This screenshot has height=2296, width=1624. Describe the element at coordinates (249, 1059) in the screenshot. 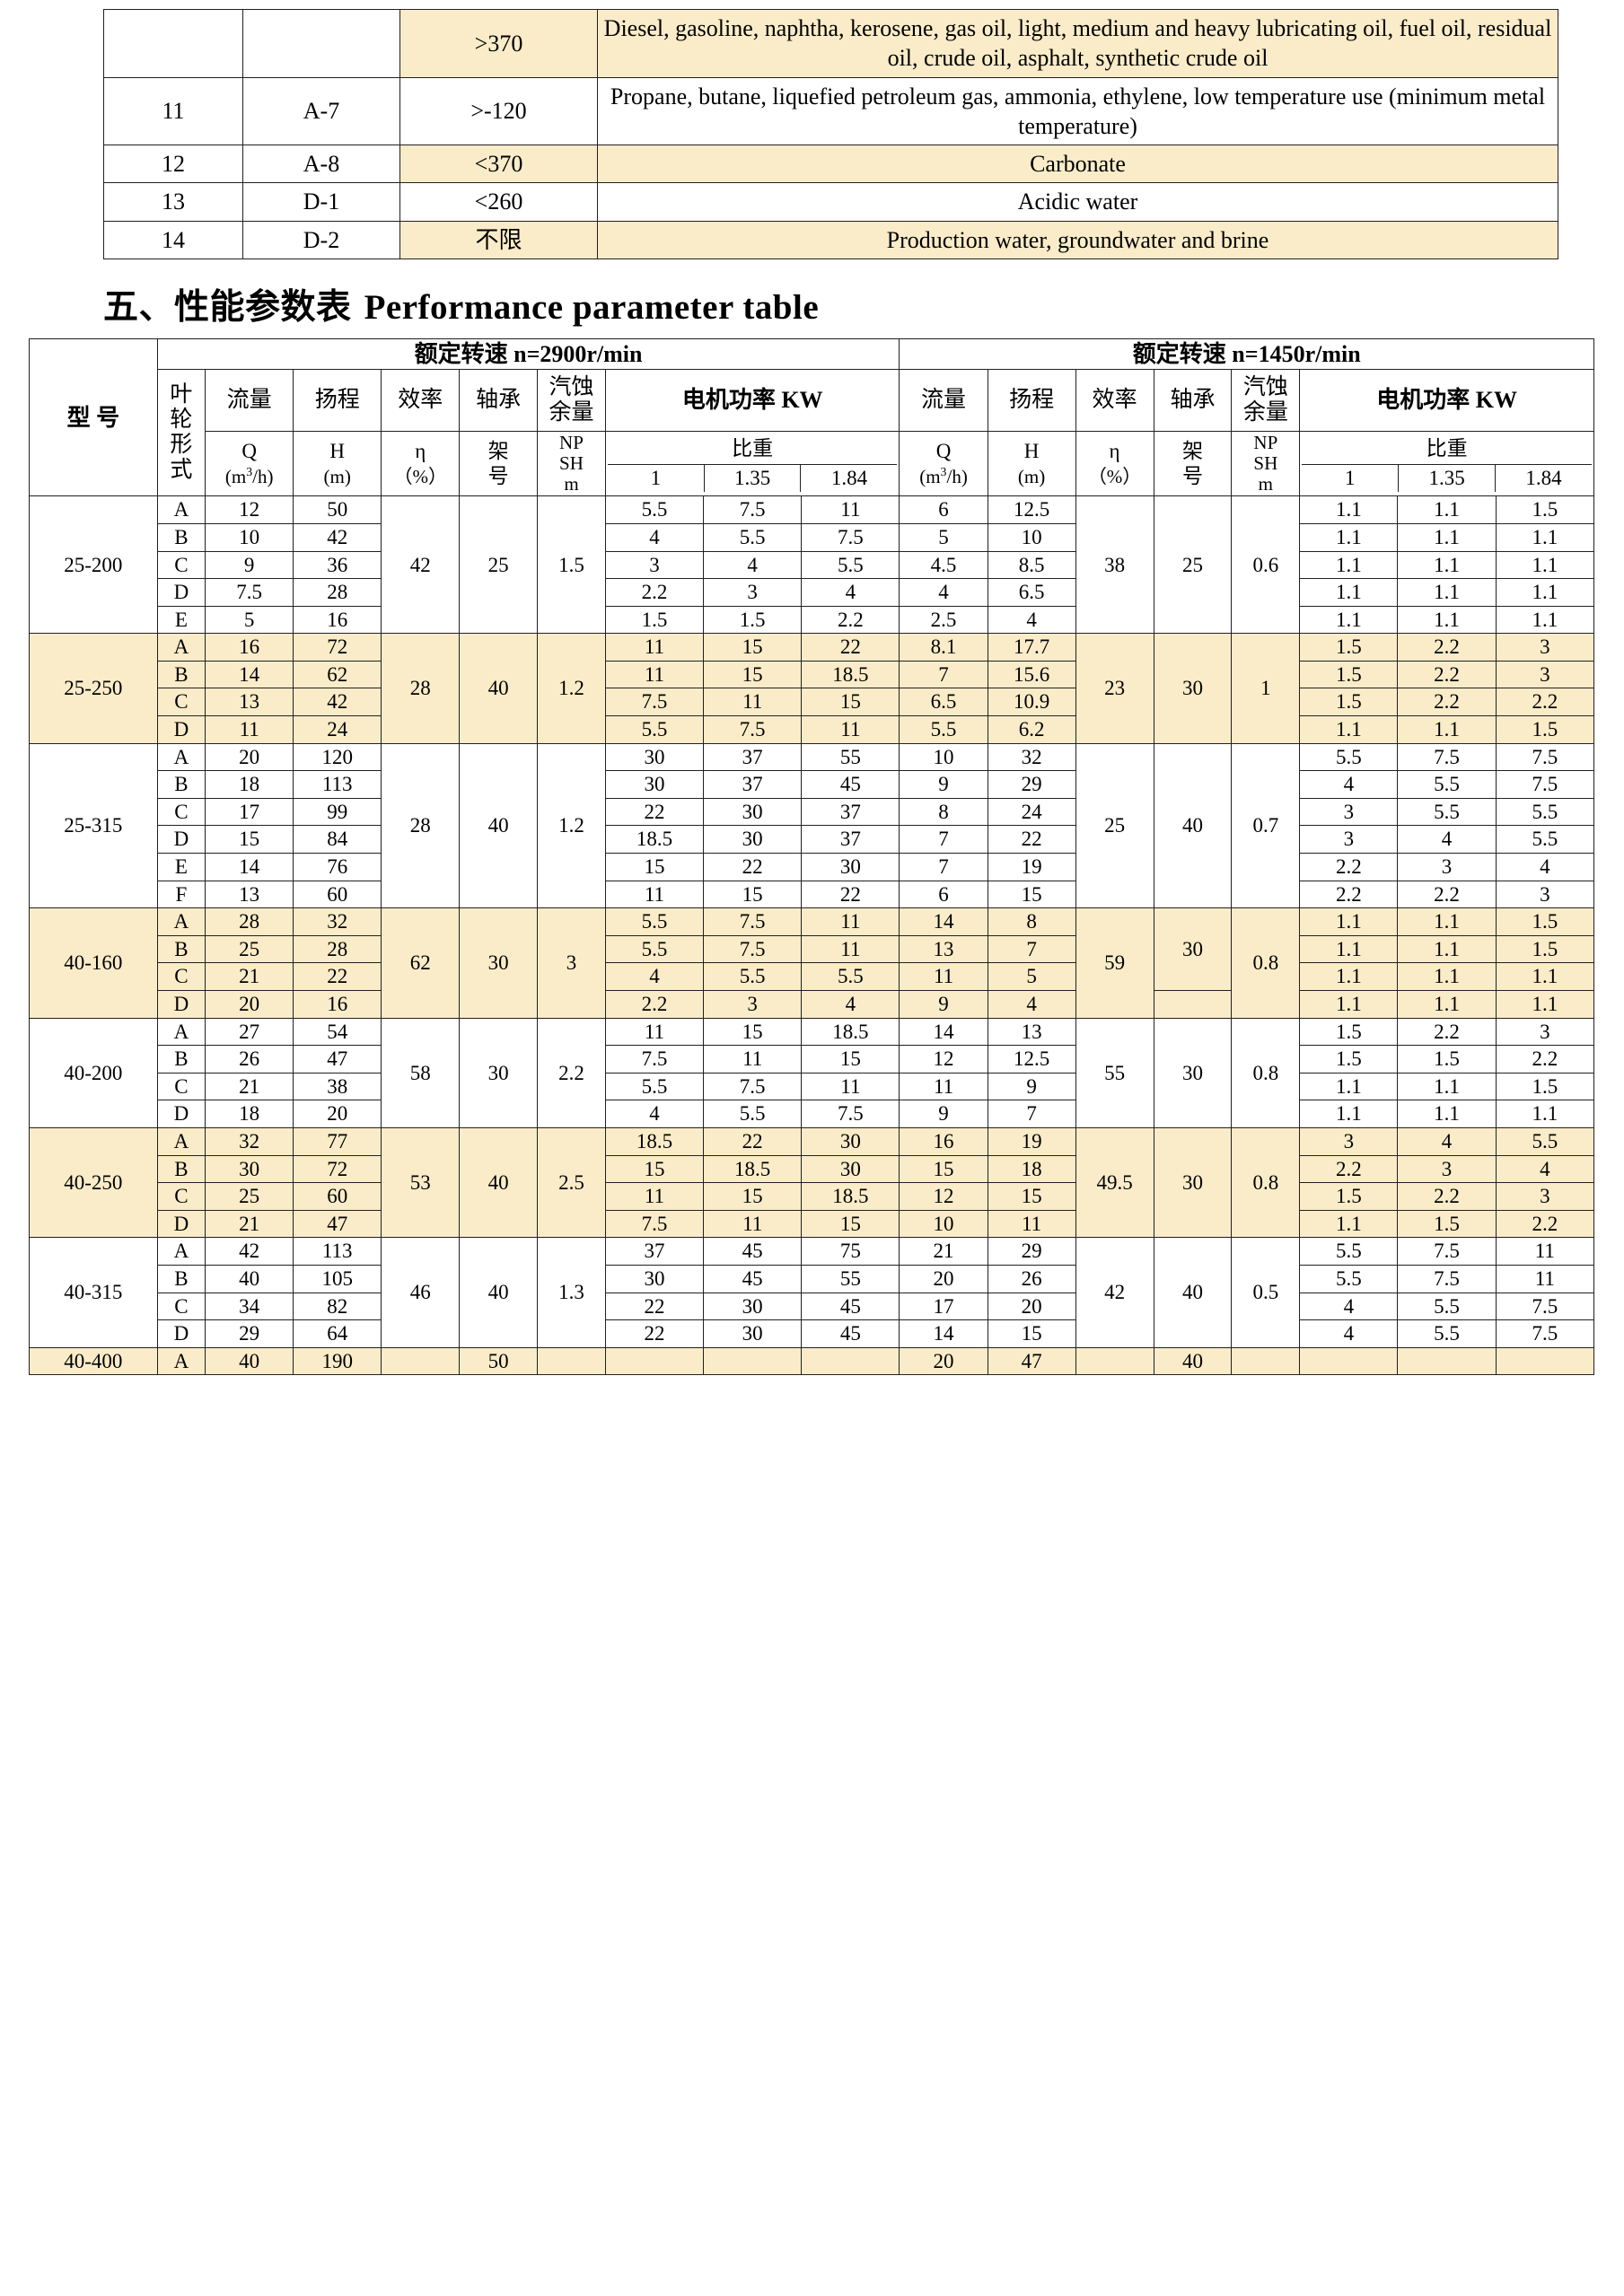

I see `flow-2900-cell: 26` at that location.